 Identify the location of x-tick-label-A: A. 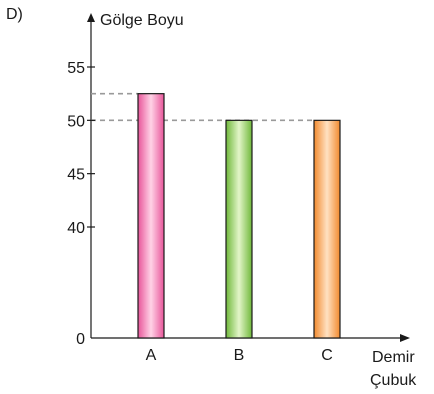
(151, 355).